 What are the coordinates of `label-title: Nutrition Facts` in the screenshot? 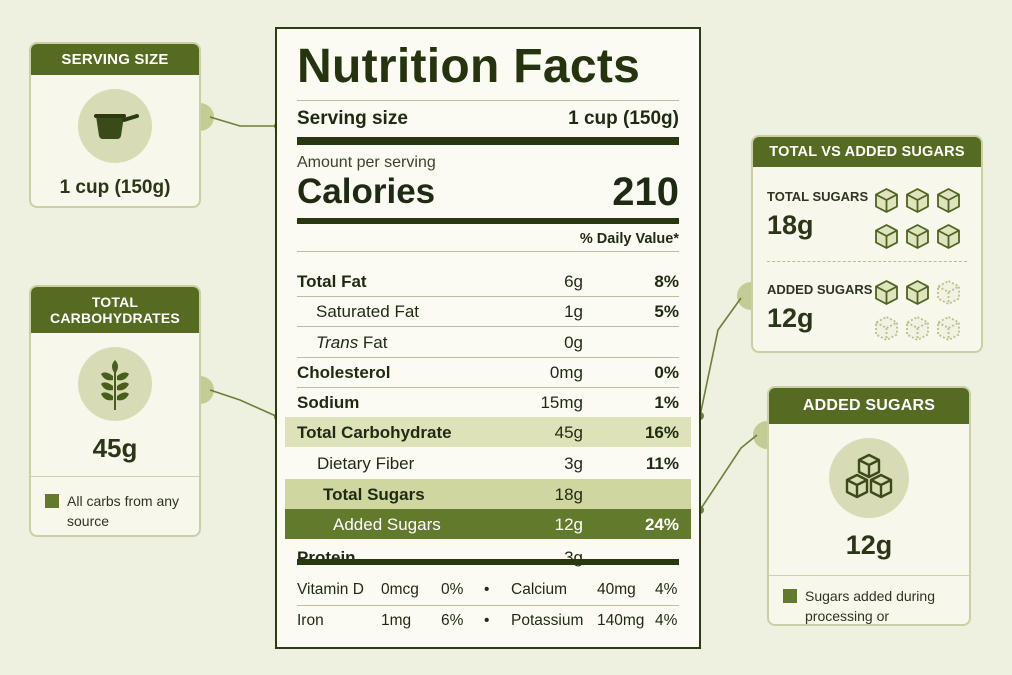 It's located at (469, 66).